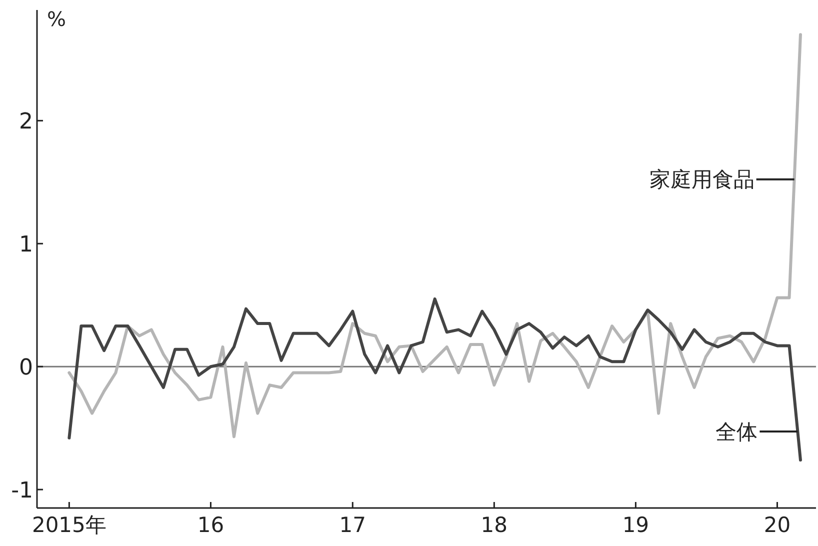  What do you see at coordinates (26, 367) in the screenshot?
I see `y-tick-label: 0` at bounding box center [26, 367].